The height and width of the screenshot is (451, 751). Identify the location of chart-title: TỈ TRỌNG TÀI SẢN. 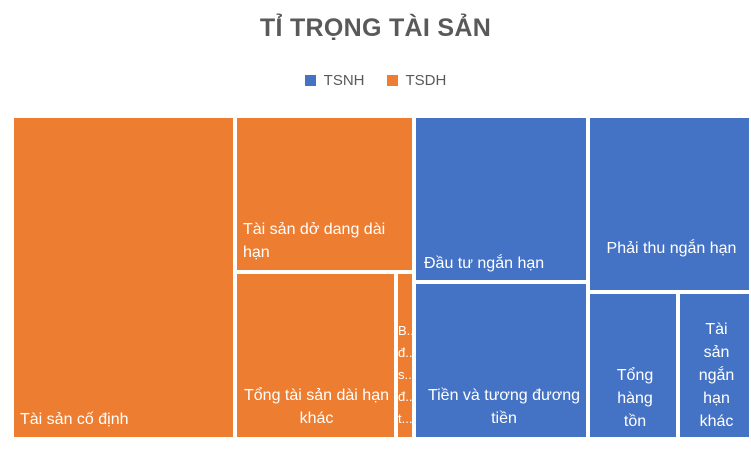
(375, 28).